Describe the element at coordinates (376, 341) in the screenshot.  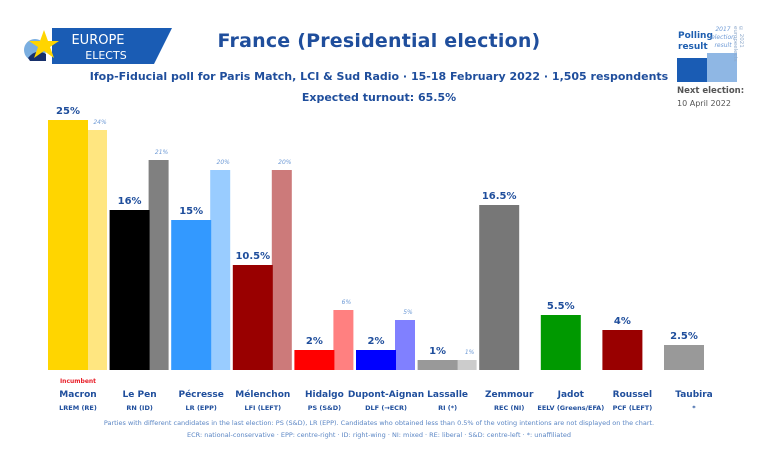
I see `label-poll-dupont-aignan: 2%` at that location.